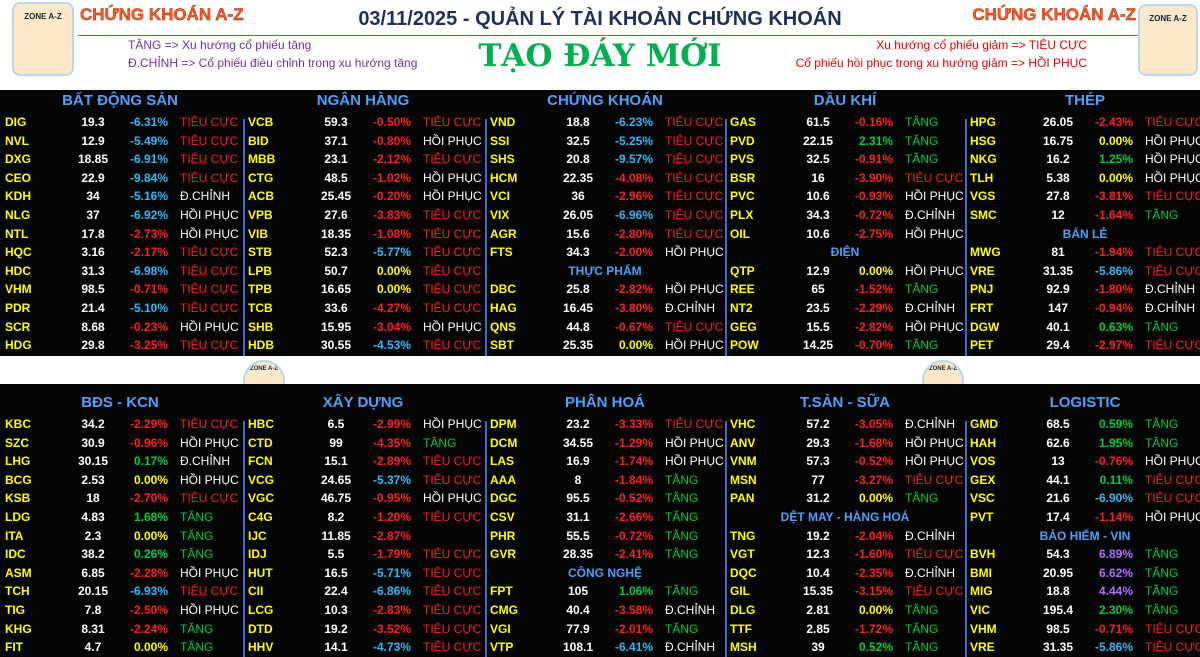 Image resolution: width=1200 pixels, height=657 pixels. Describe the element at coordinates (818, 498) in the screenshot. I see `price: 31.2` at that location.